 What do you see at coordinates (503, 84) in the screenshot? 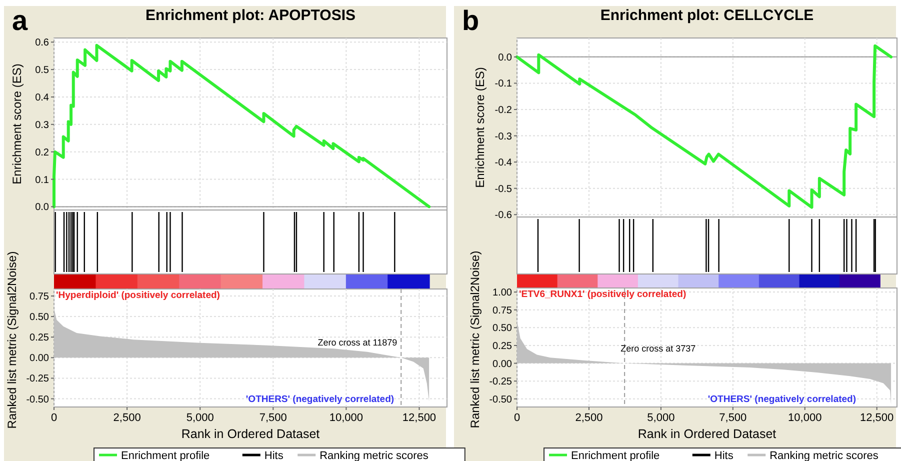
I see `y-tick-label: -0.1` at bounding box center [503, 84].